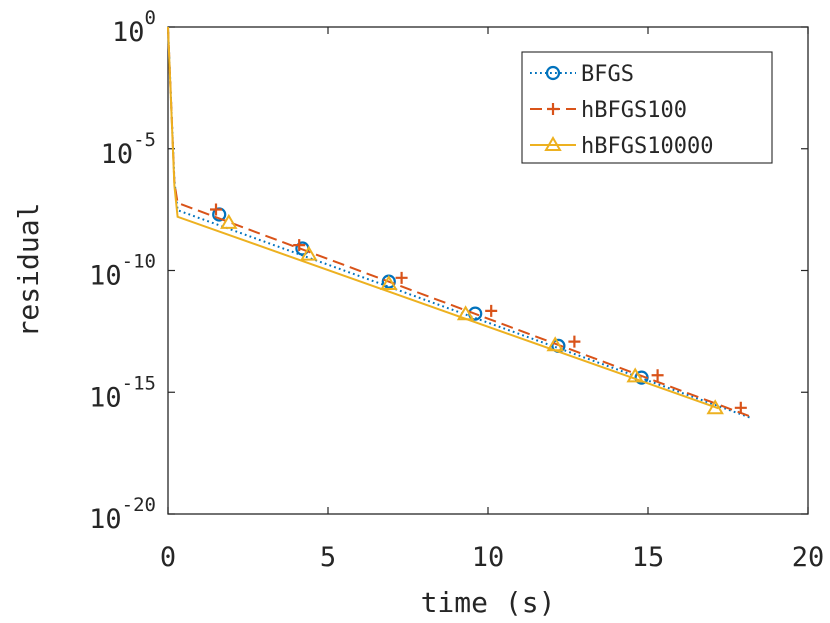 The width and height of the screenshot is (830, 623). I want to click on legend-label: BFGS, so click(607, 74).